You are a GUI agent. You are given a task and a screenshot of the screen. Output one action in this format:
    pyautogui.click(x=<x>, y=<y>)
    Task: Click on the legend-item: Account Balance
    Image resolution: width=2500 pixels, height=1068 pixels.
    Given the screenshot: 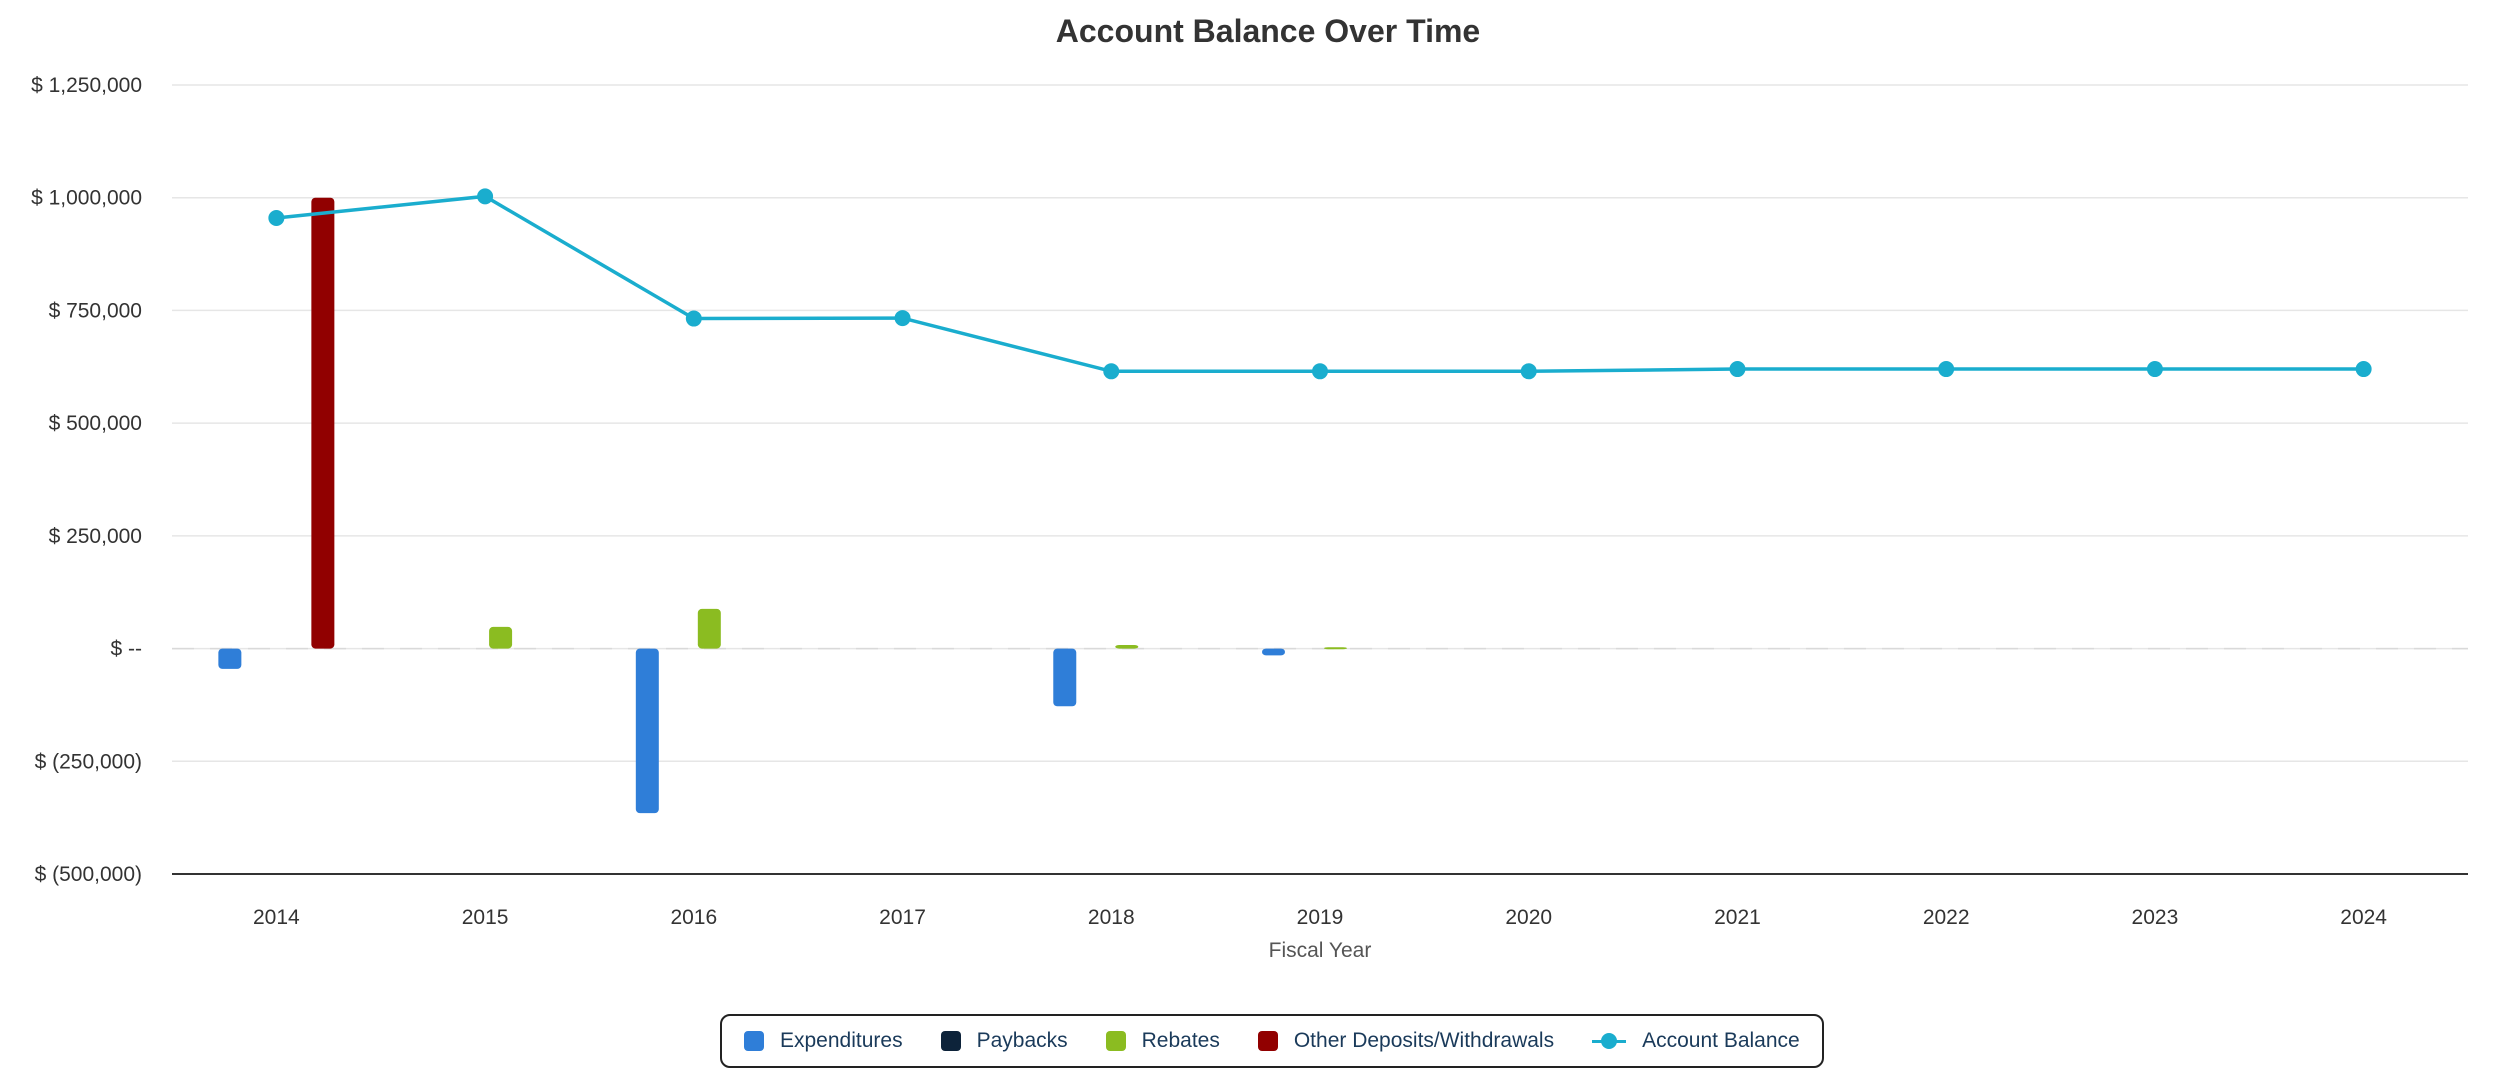 What is the action you would take?
    pyautogui.click(x=1696, y=1041)
    